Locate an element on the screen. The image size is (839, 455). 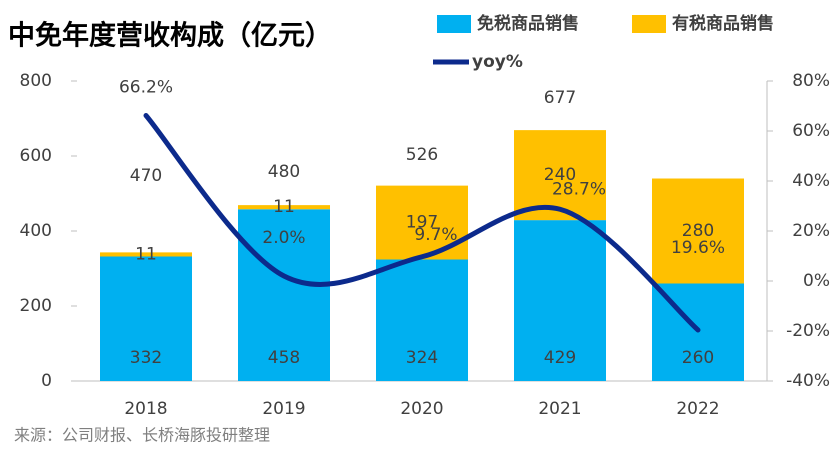
total-label: 470 is located at coordinates (146, 176).